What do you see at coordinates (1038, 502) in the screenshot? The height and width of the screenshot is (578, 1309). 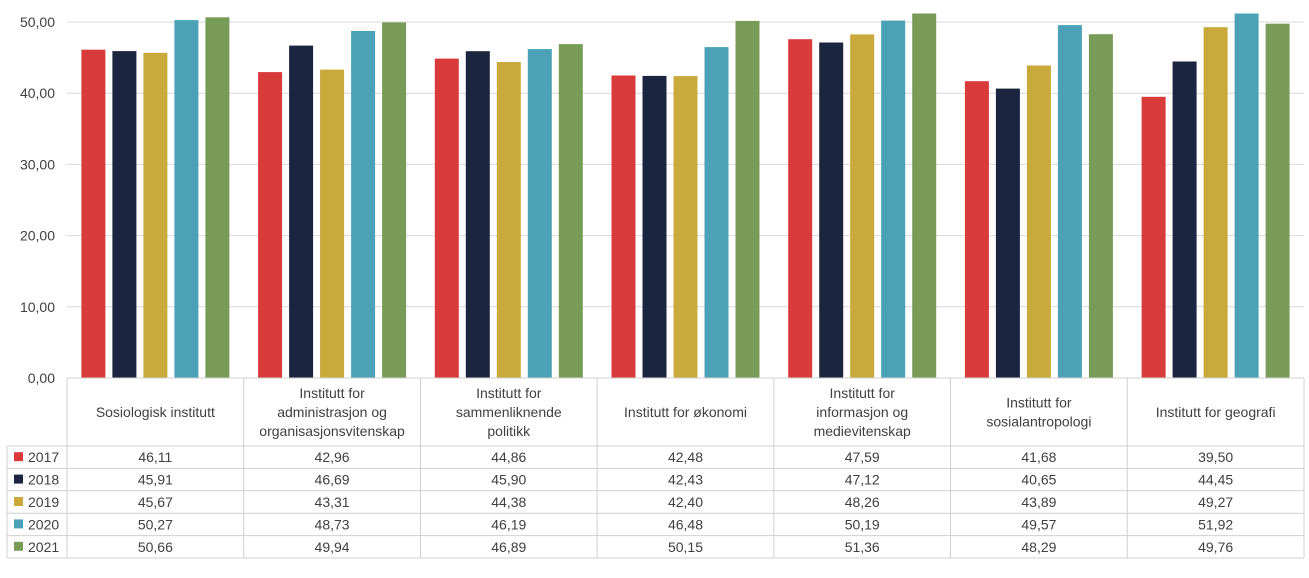 I see `data-label: 43,89` at bounding box center [1038, 502].